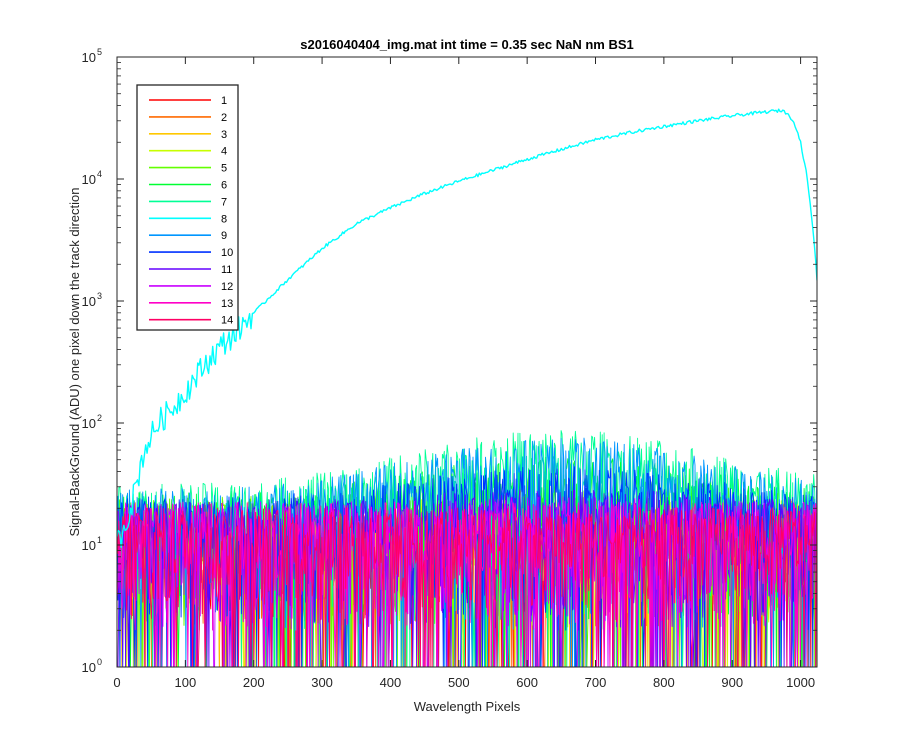 Image resolution: width=900 pixels, height=750 pixels. Describe the element at coordinates (226, 270) in the screenshot. I see `legend-label-11: 11` at that location.